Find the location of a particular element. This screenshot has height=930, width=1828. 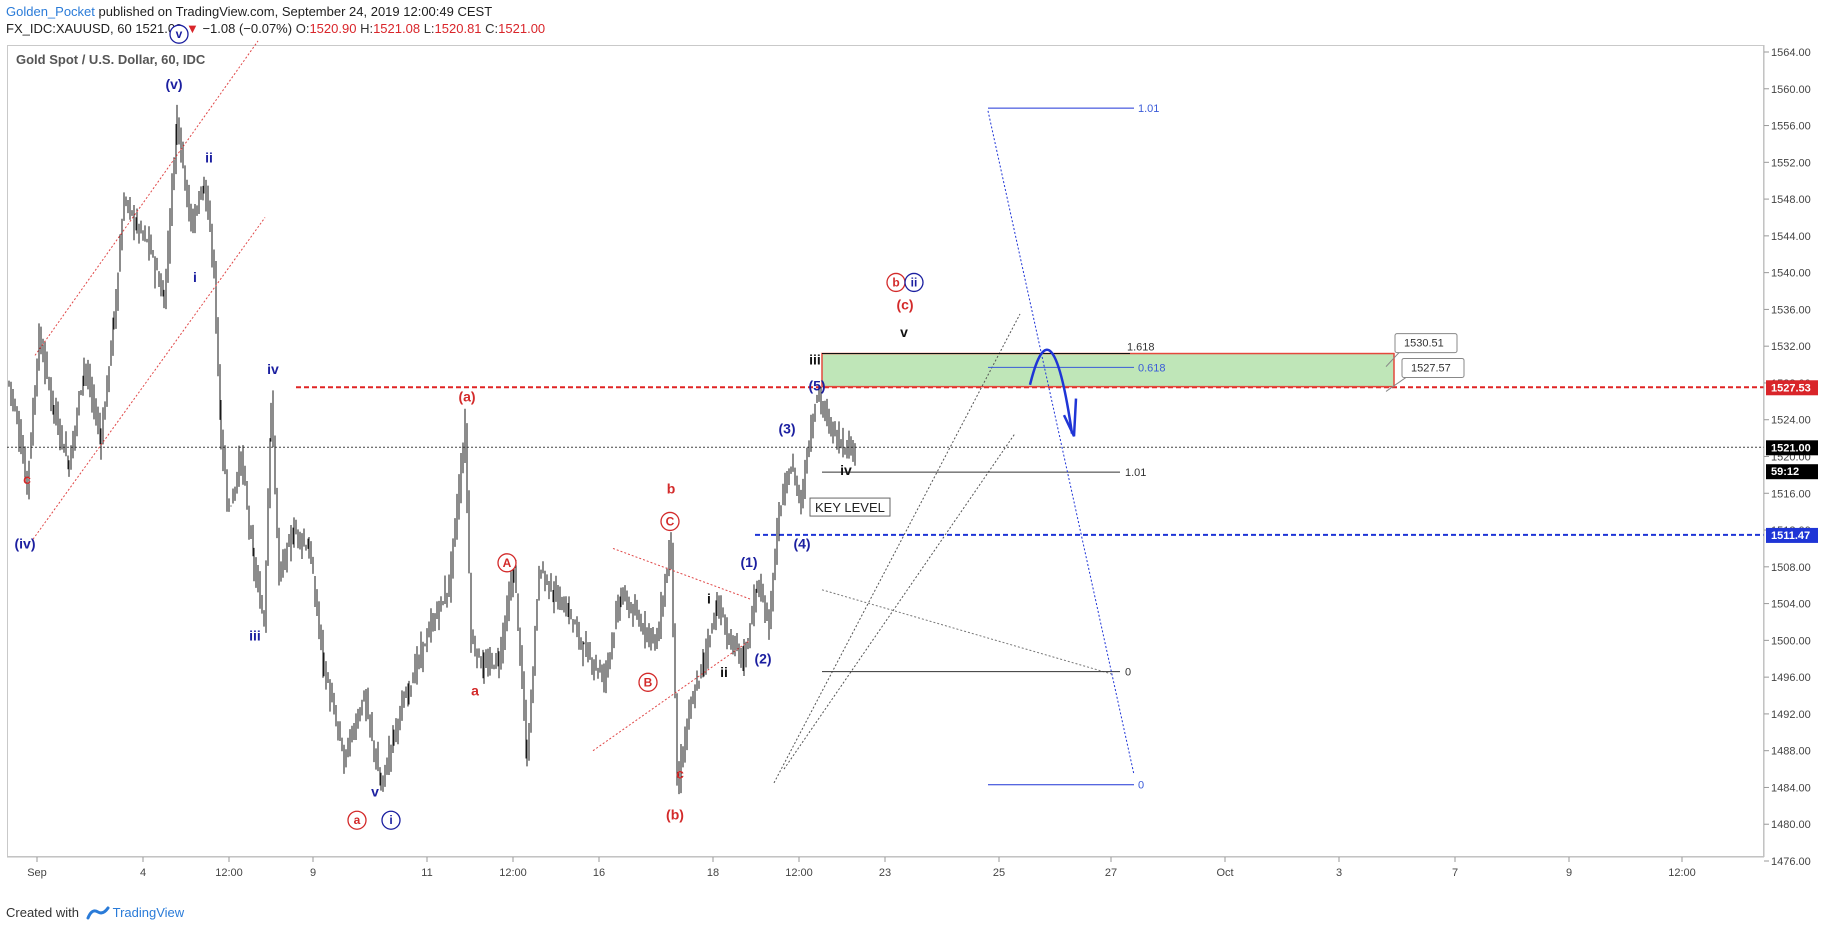

footer: Created with TradingView is located at coordinates (95, 914).